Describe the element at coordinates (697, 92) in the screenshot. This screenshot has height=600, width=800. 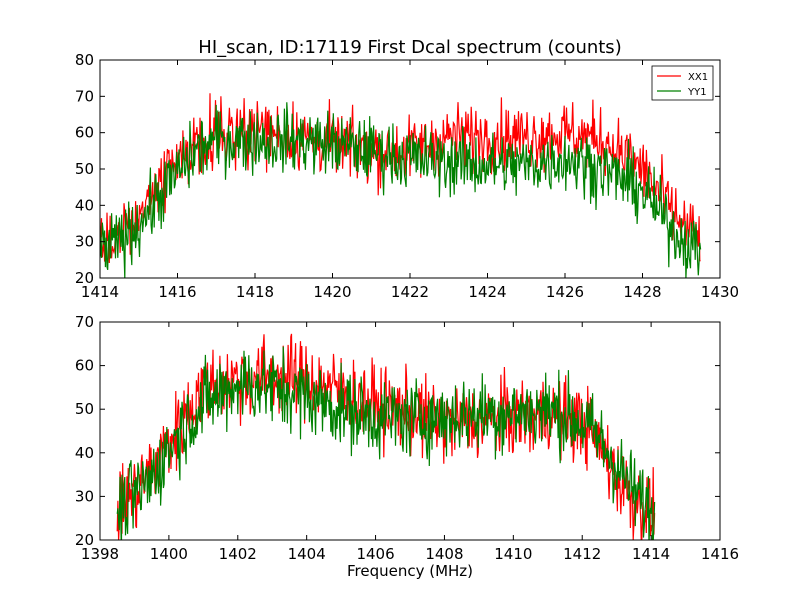
I see `legend-label-yy1: YY1` at that location.